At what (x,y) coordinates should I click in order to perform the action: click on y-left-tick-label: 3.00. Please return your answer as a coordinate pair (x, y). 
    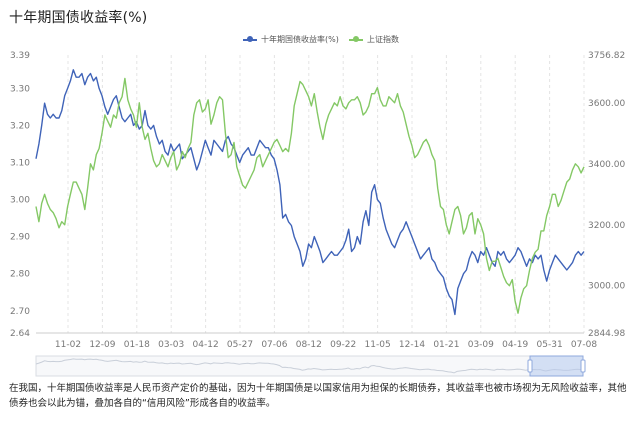
    Looking at the image, I should click on (20, 201).